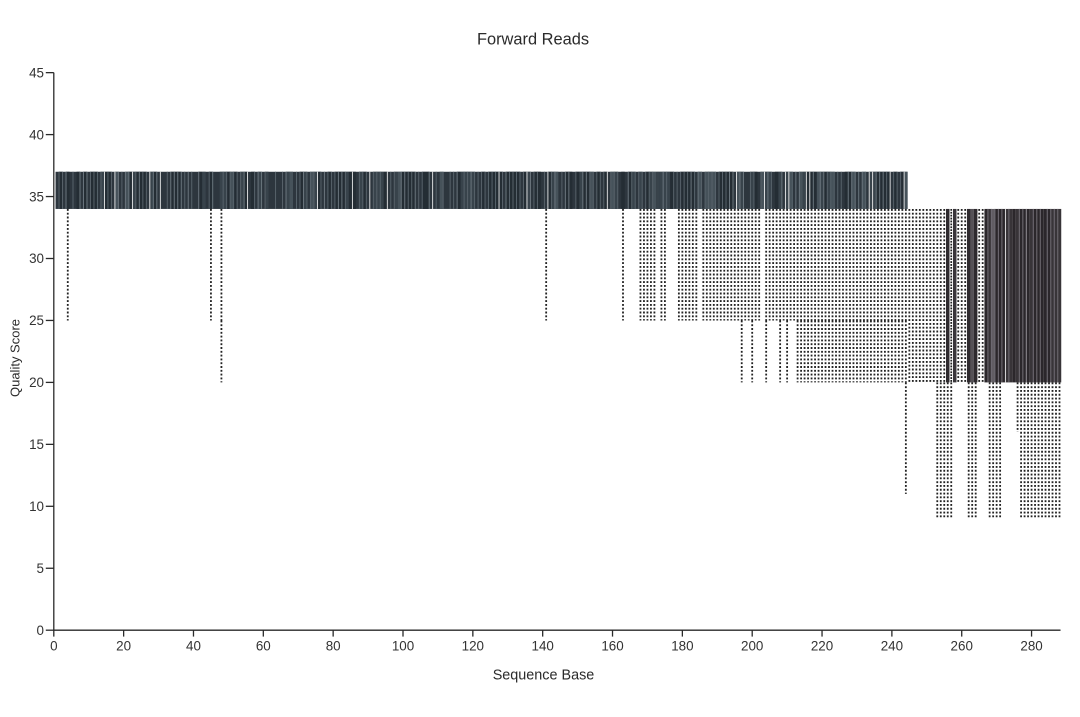 The width and height of the screenshot is (1080, 717). I want to click on svg-text: 220, so click(822, 646).